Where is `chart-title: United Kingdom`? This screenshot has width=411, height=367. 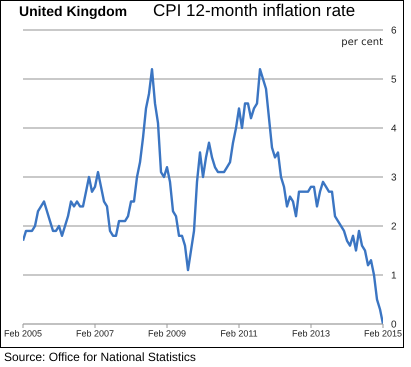 chart-title: United Kingdom is located at coordinates (73, 11).